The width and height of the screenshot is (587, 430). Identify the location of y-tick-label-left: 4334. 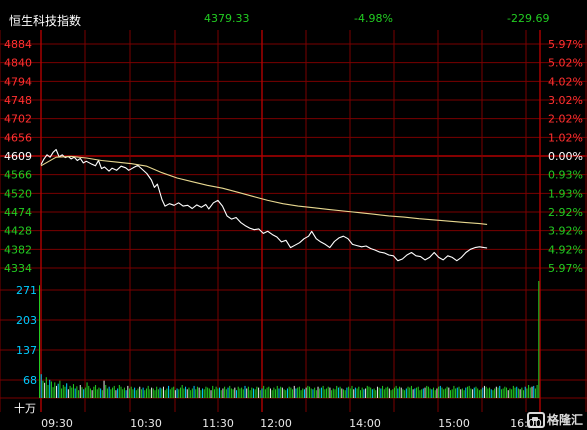
(18, 268).